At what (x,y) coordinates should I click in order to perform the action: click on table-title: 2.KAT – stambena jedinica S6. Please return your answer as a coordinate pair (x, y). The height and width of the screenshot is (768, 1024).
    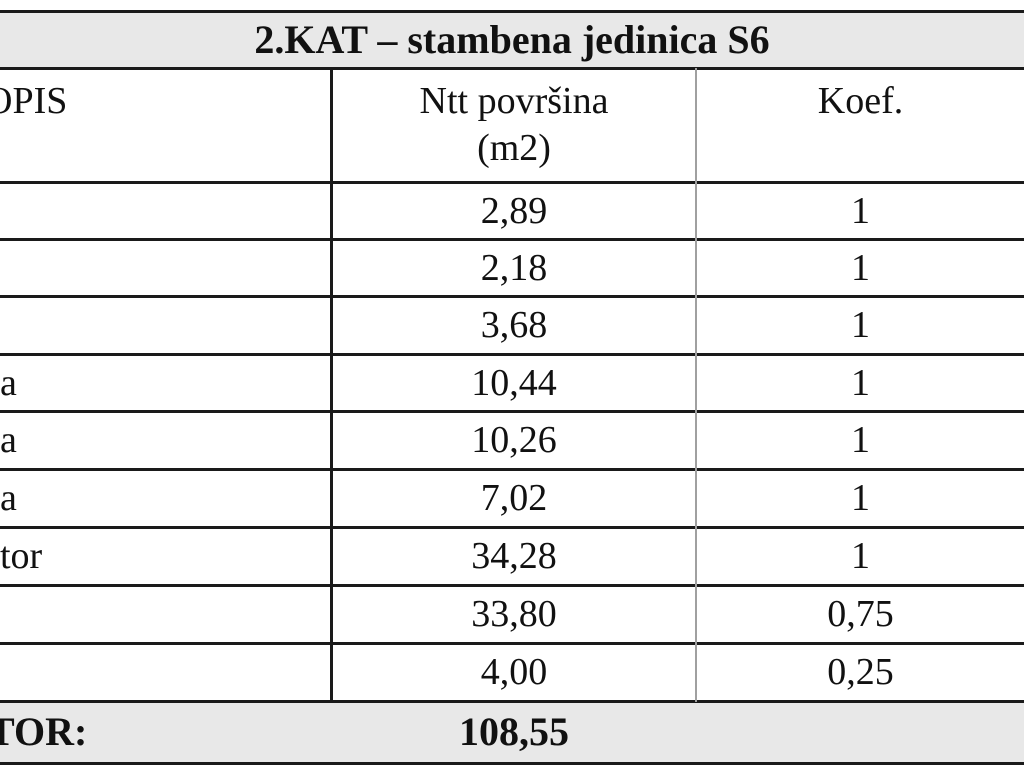
    Looking at the image, I should click on (512, 39).